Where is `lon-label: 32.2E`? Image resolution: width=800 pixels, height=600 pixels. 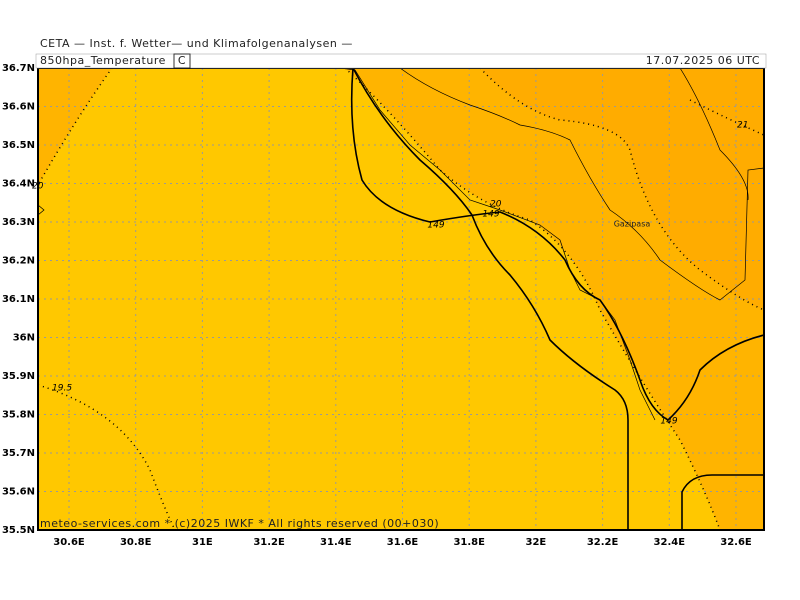 lon-label: 32.2E is located at coordinates (603, 542).